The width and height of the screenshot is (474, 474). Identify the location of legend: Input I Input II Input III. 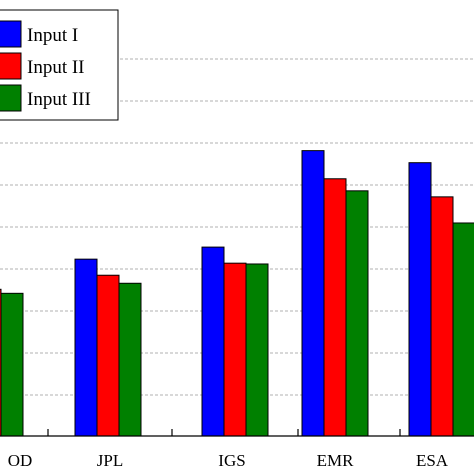
(59, 65).